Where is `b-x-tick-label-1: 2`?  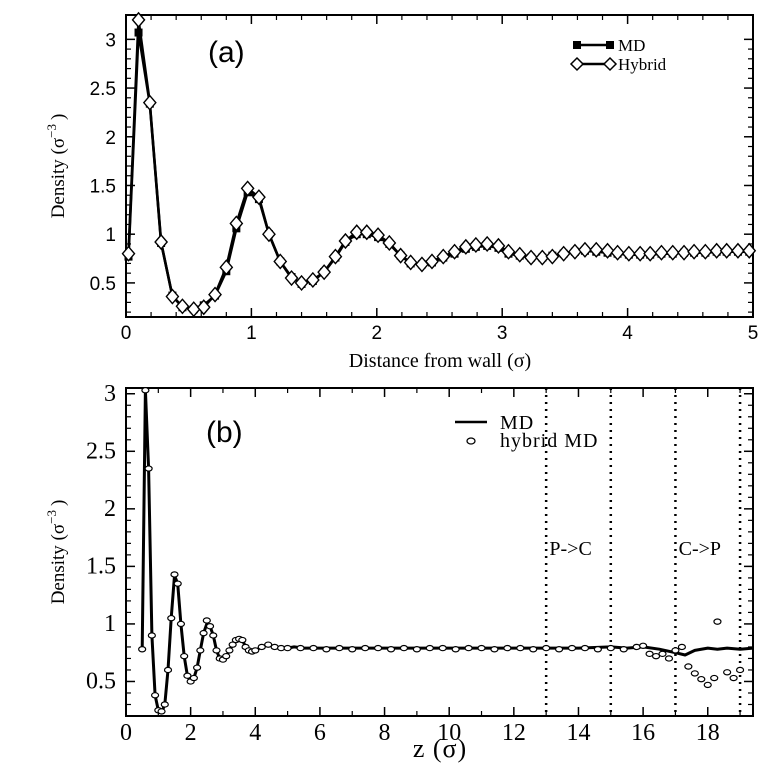 b-x-tick-label-1: 2 is located at coordinates (191, 733).